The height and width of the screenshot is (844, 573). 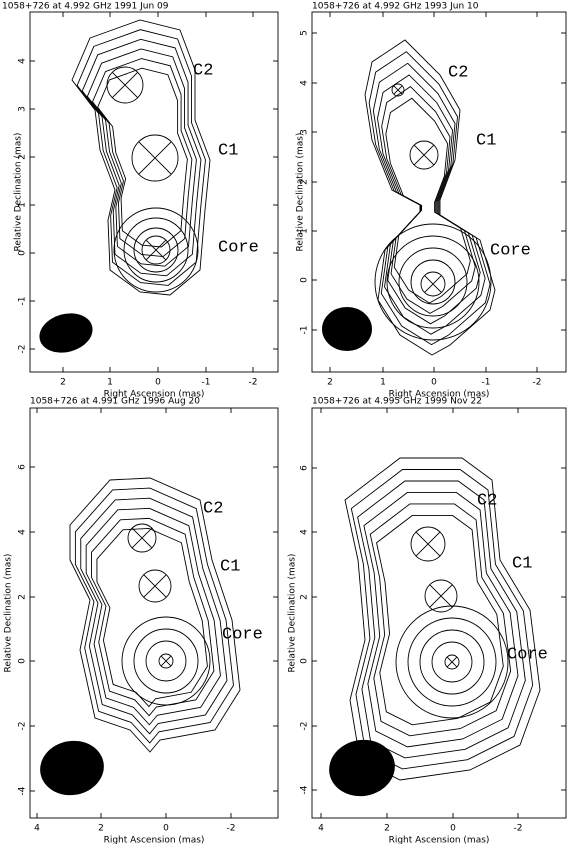 I want to click on x-tick-label: 4, so click(x=321, y=829).